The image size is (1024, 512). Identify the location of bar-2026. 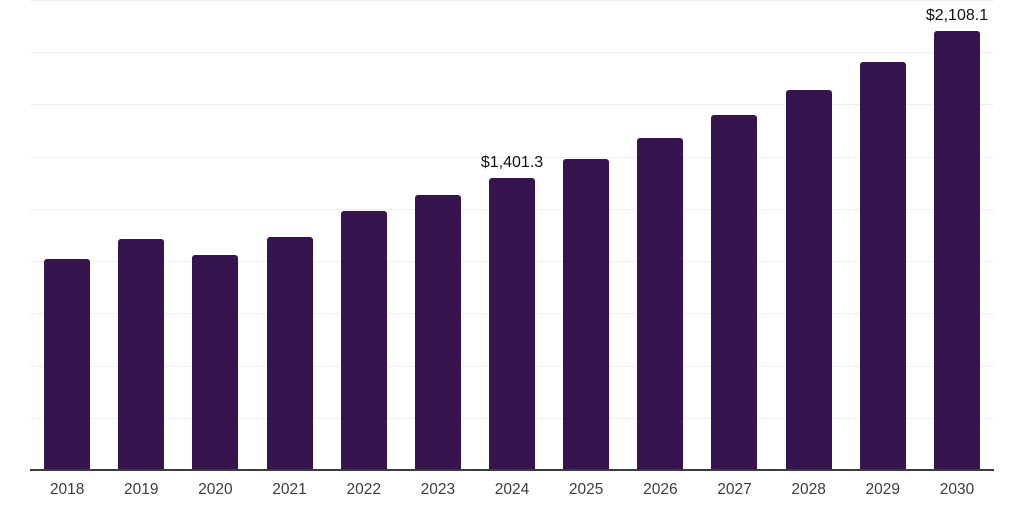
(660, 304).